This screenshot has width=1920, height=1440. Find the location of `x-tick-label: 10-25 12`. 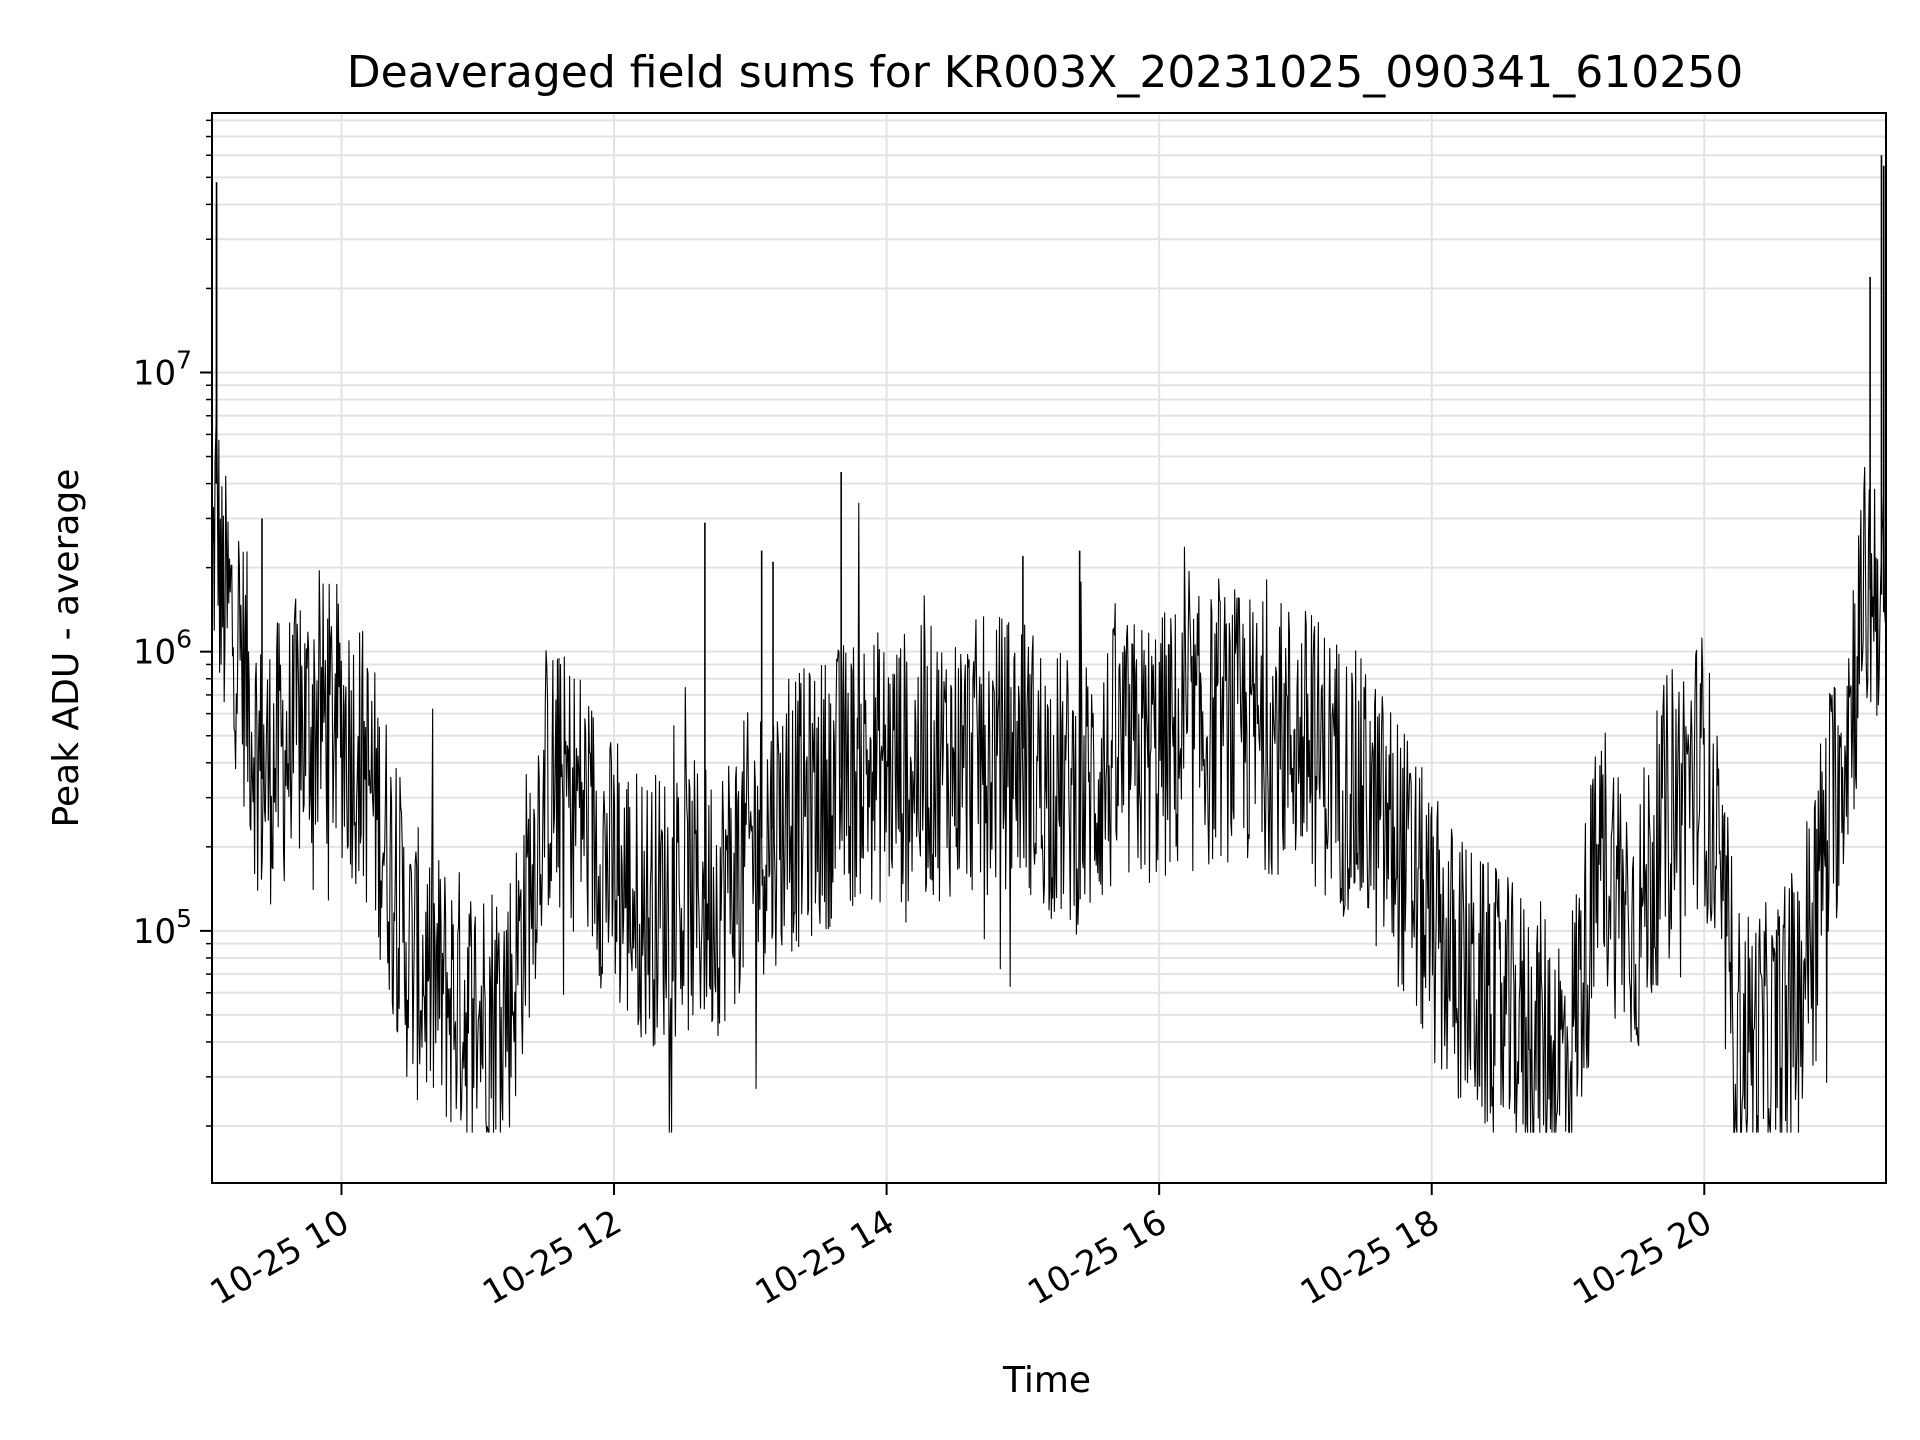

x-tick-label: 10-25 12 is located at coordinates (552, 1257).